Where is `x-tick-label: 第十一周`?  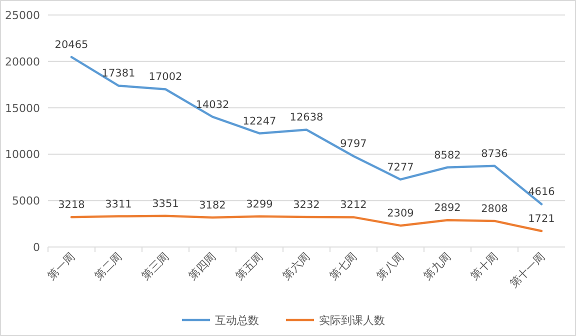
x-tick-label: 第十一周 is located at coordinates (527, 270).